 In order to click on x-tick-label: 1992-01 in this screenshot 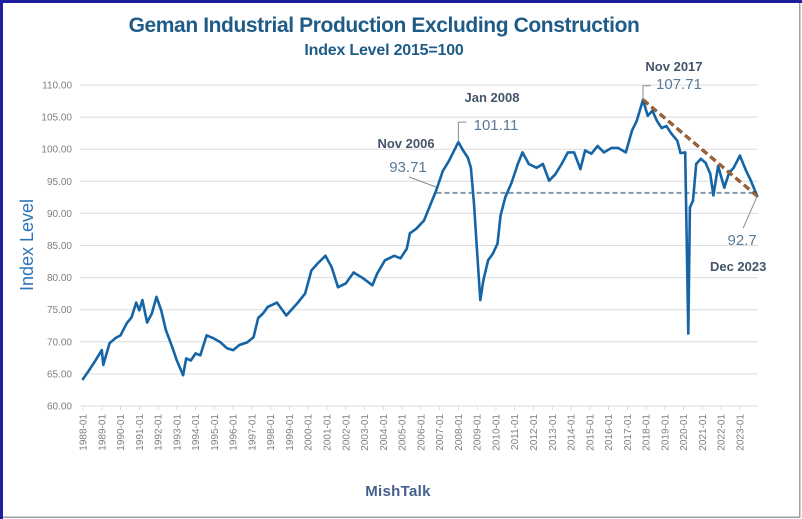, I will do `click(159, 432)`.